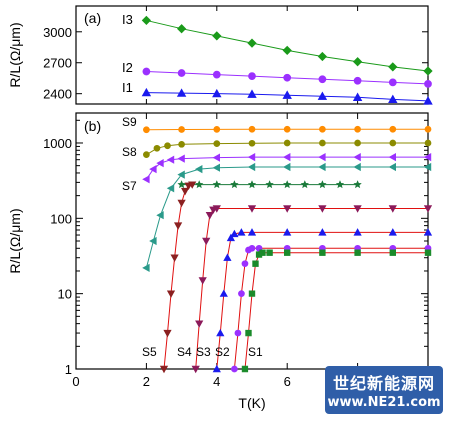 The width and height of the screenshot is (450, 423). Describe the element at coordinates (384, 402) in the screenshot. I see `watermark-url: www.NE21.com` at that location.